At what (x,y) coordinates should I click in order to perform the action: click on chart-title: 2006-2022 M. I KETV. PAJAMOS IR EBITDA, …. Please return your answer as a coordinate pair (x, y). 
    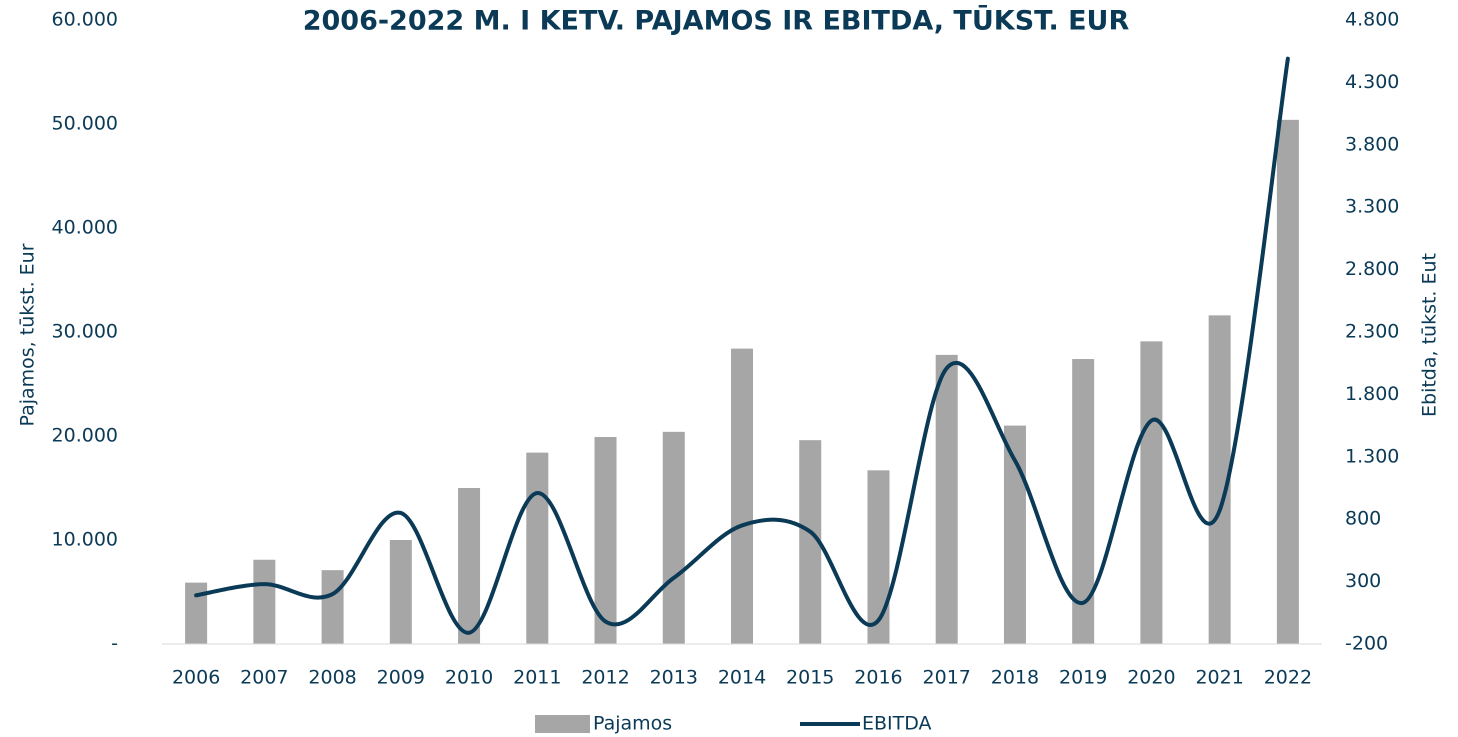
    Looking at the image, I should click on (716, 21).